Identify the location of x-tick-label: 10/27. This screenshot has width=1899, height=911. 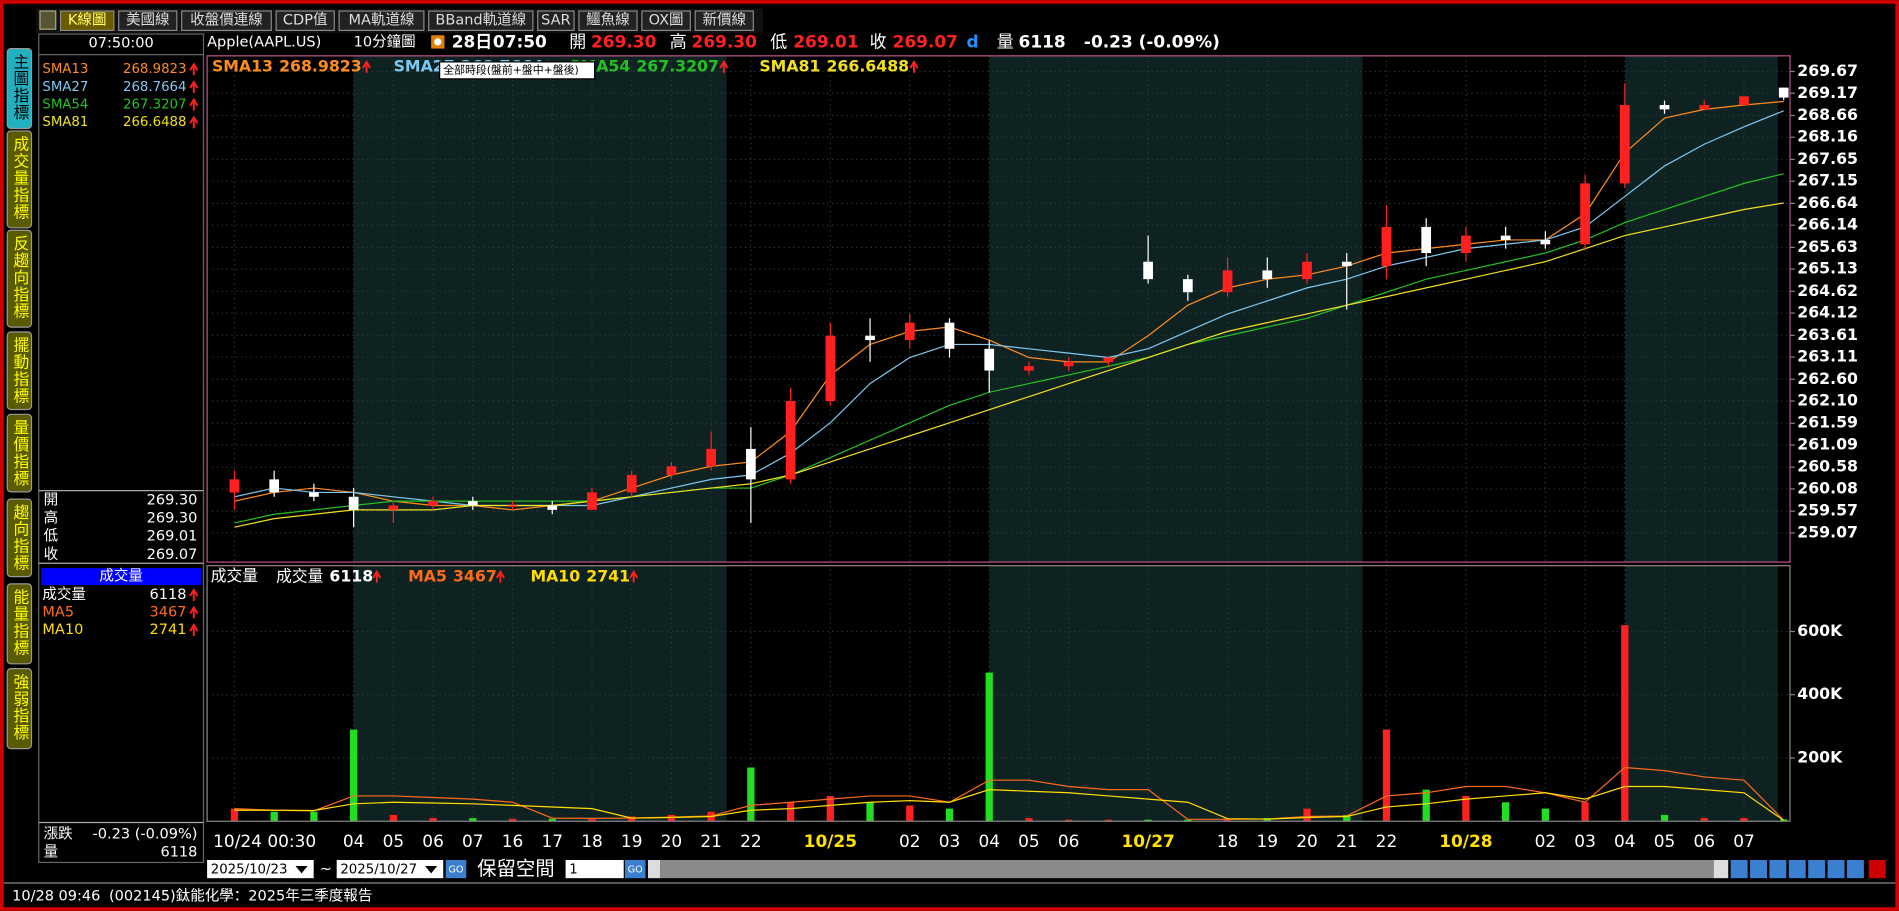
(1147, 841).